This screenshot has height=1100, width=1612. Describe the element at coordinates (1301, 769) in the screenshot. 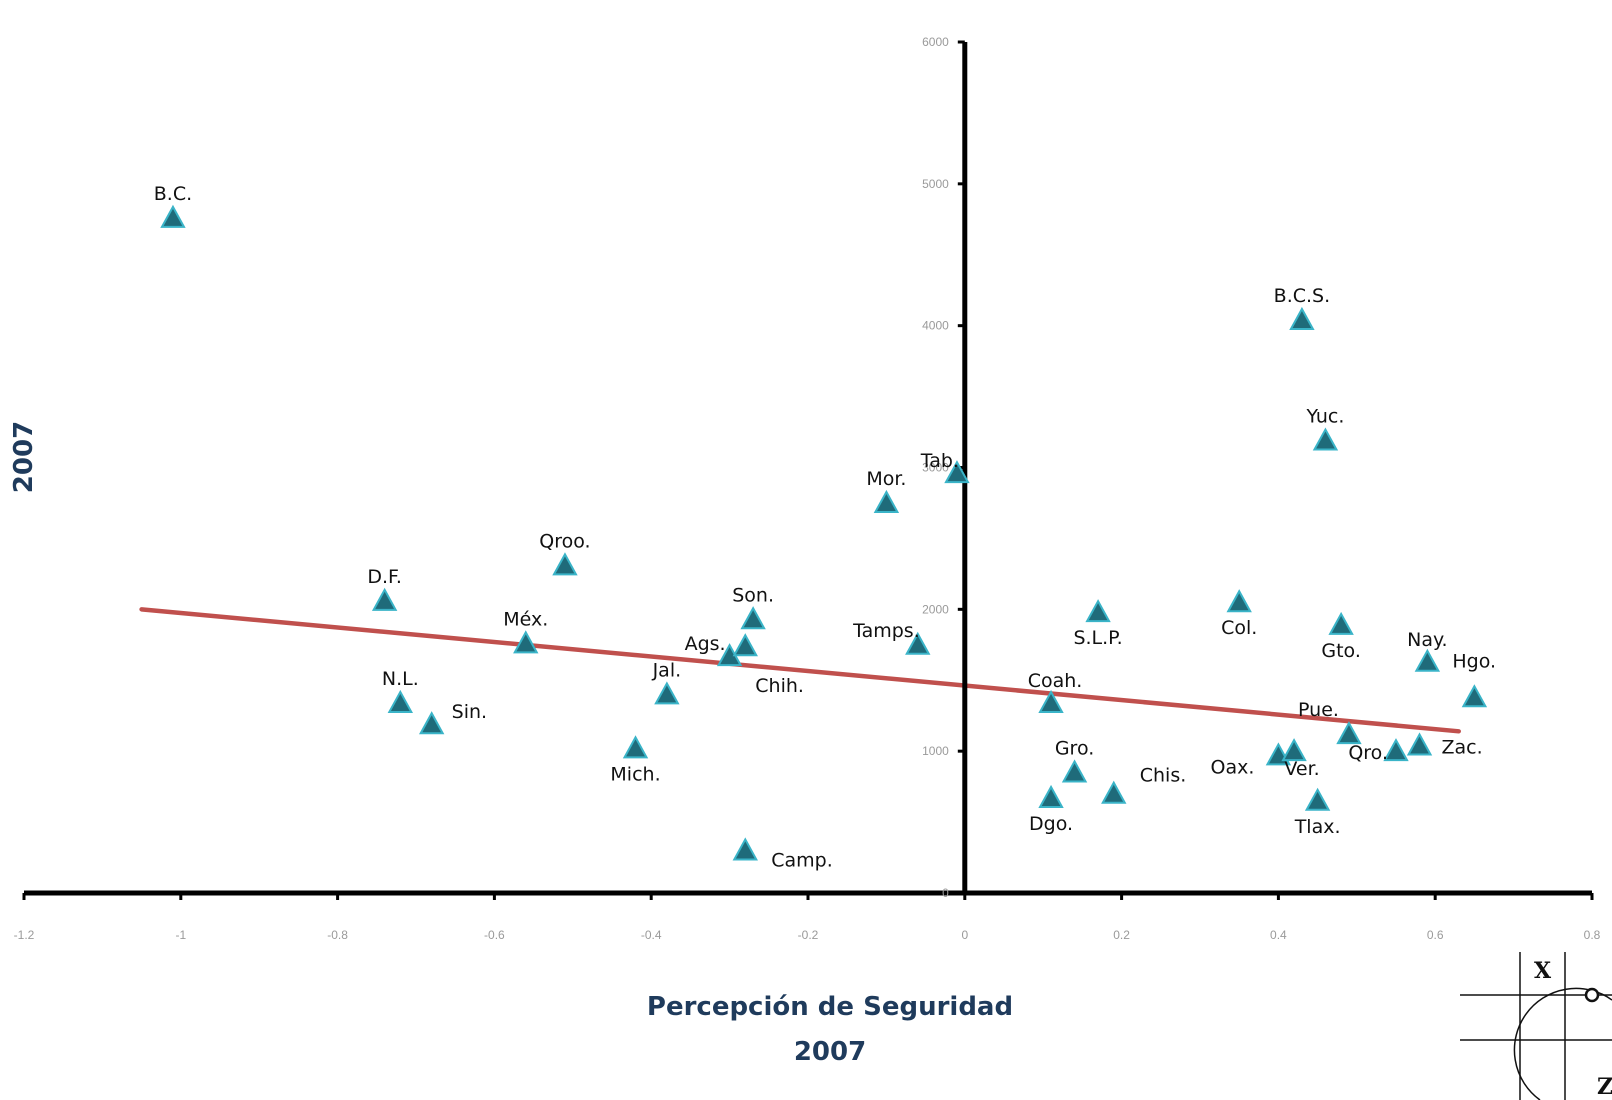

I see `data-point-label: Ver.` at that location.